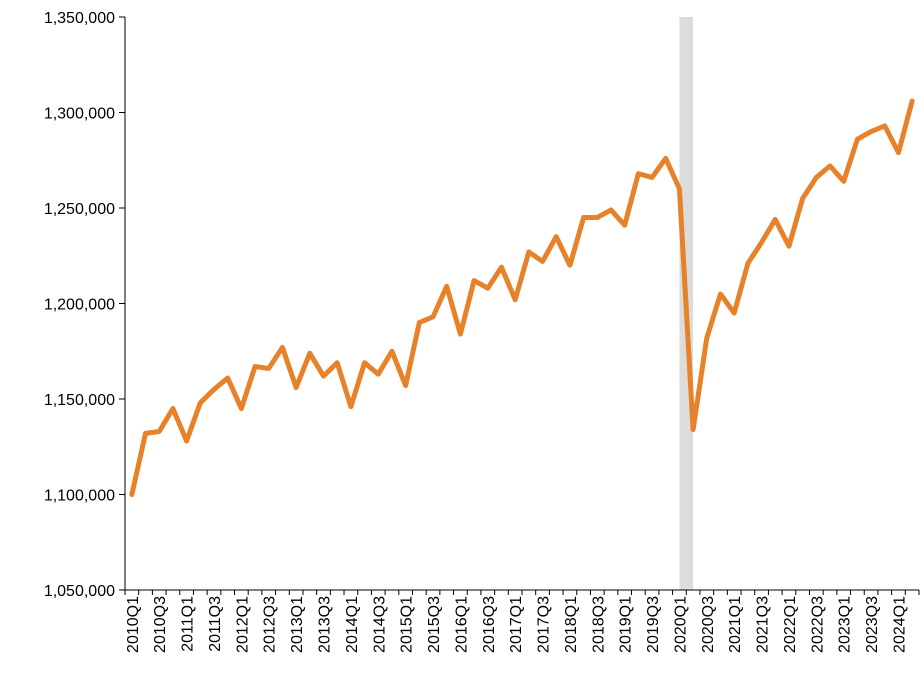  I want to click on x-tick-label: 2011Q3, so click(215, 624).